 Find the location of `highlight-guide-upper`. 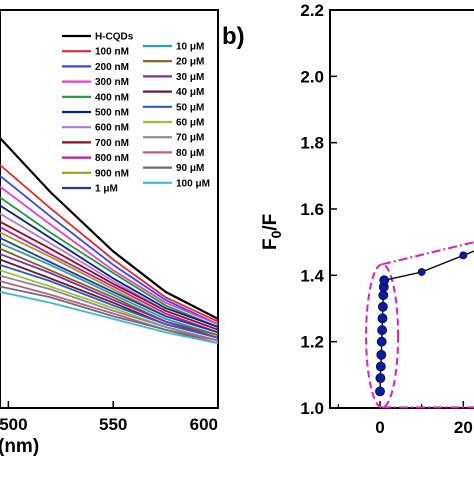

highlight-guide-upper is located at coordinates (427, 253).